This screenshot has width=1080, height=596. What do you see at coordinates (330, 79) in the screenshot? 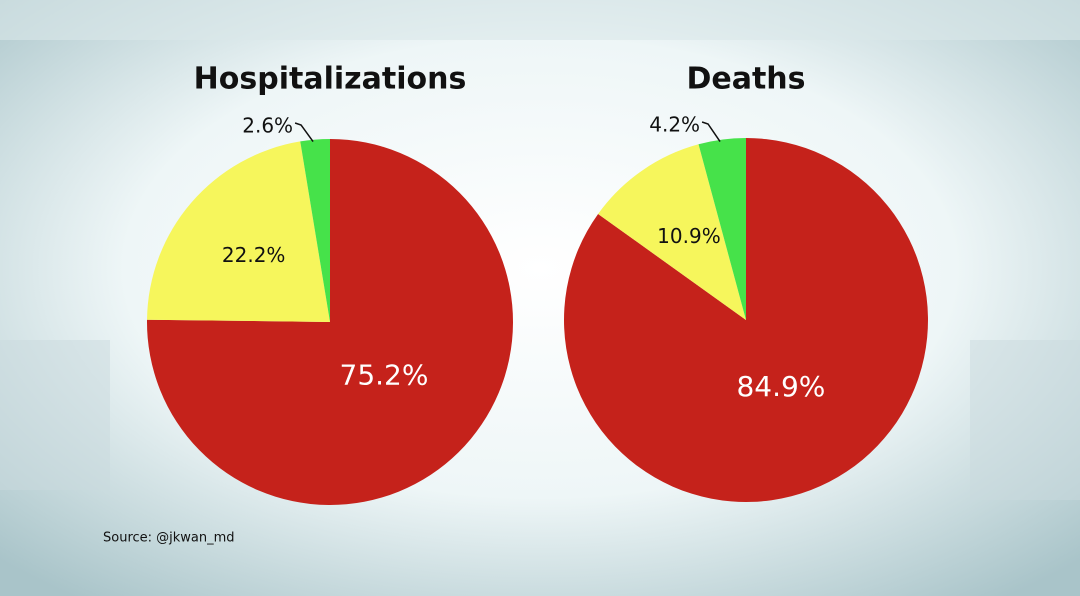
I see `chart-title: Hospitalizations` at bounding box center [330, 79].